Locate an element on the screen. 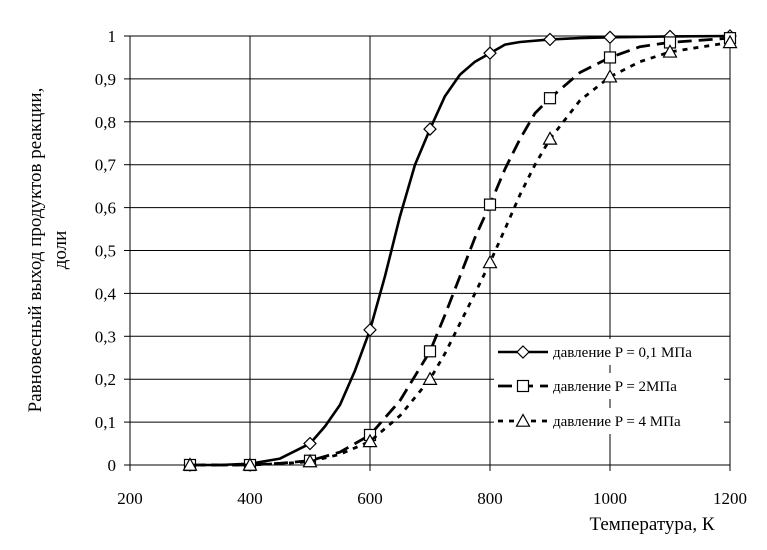 Image resolution: width=767 pixels, height=550 pixels. legend-item: давление P = 2МПа is located at coordinates (609, 386).